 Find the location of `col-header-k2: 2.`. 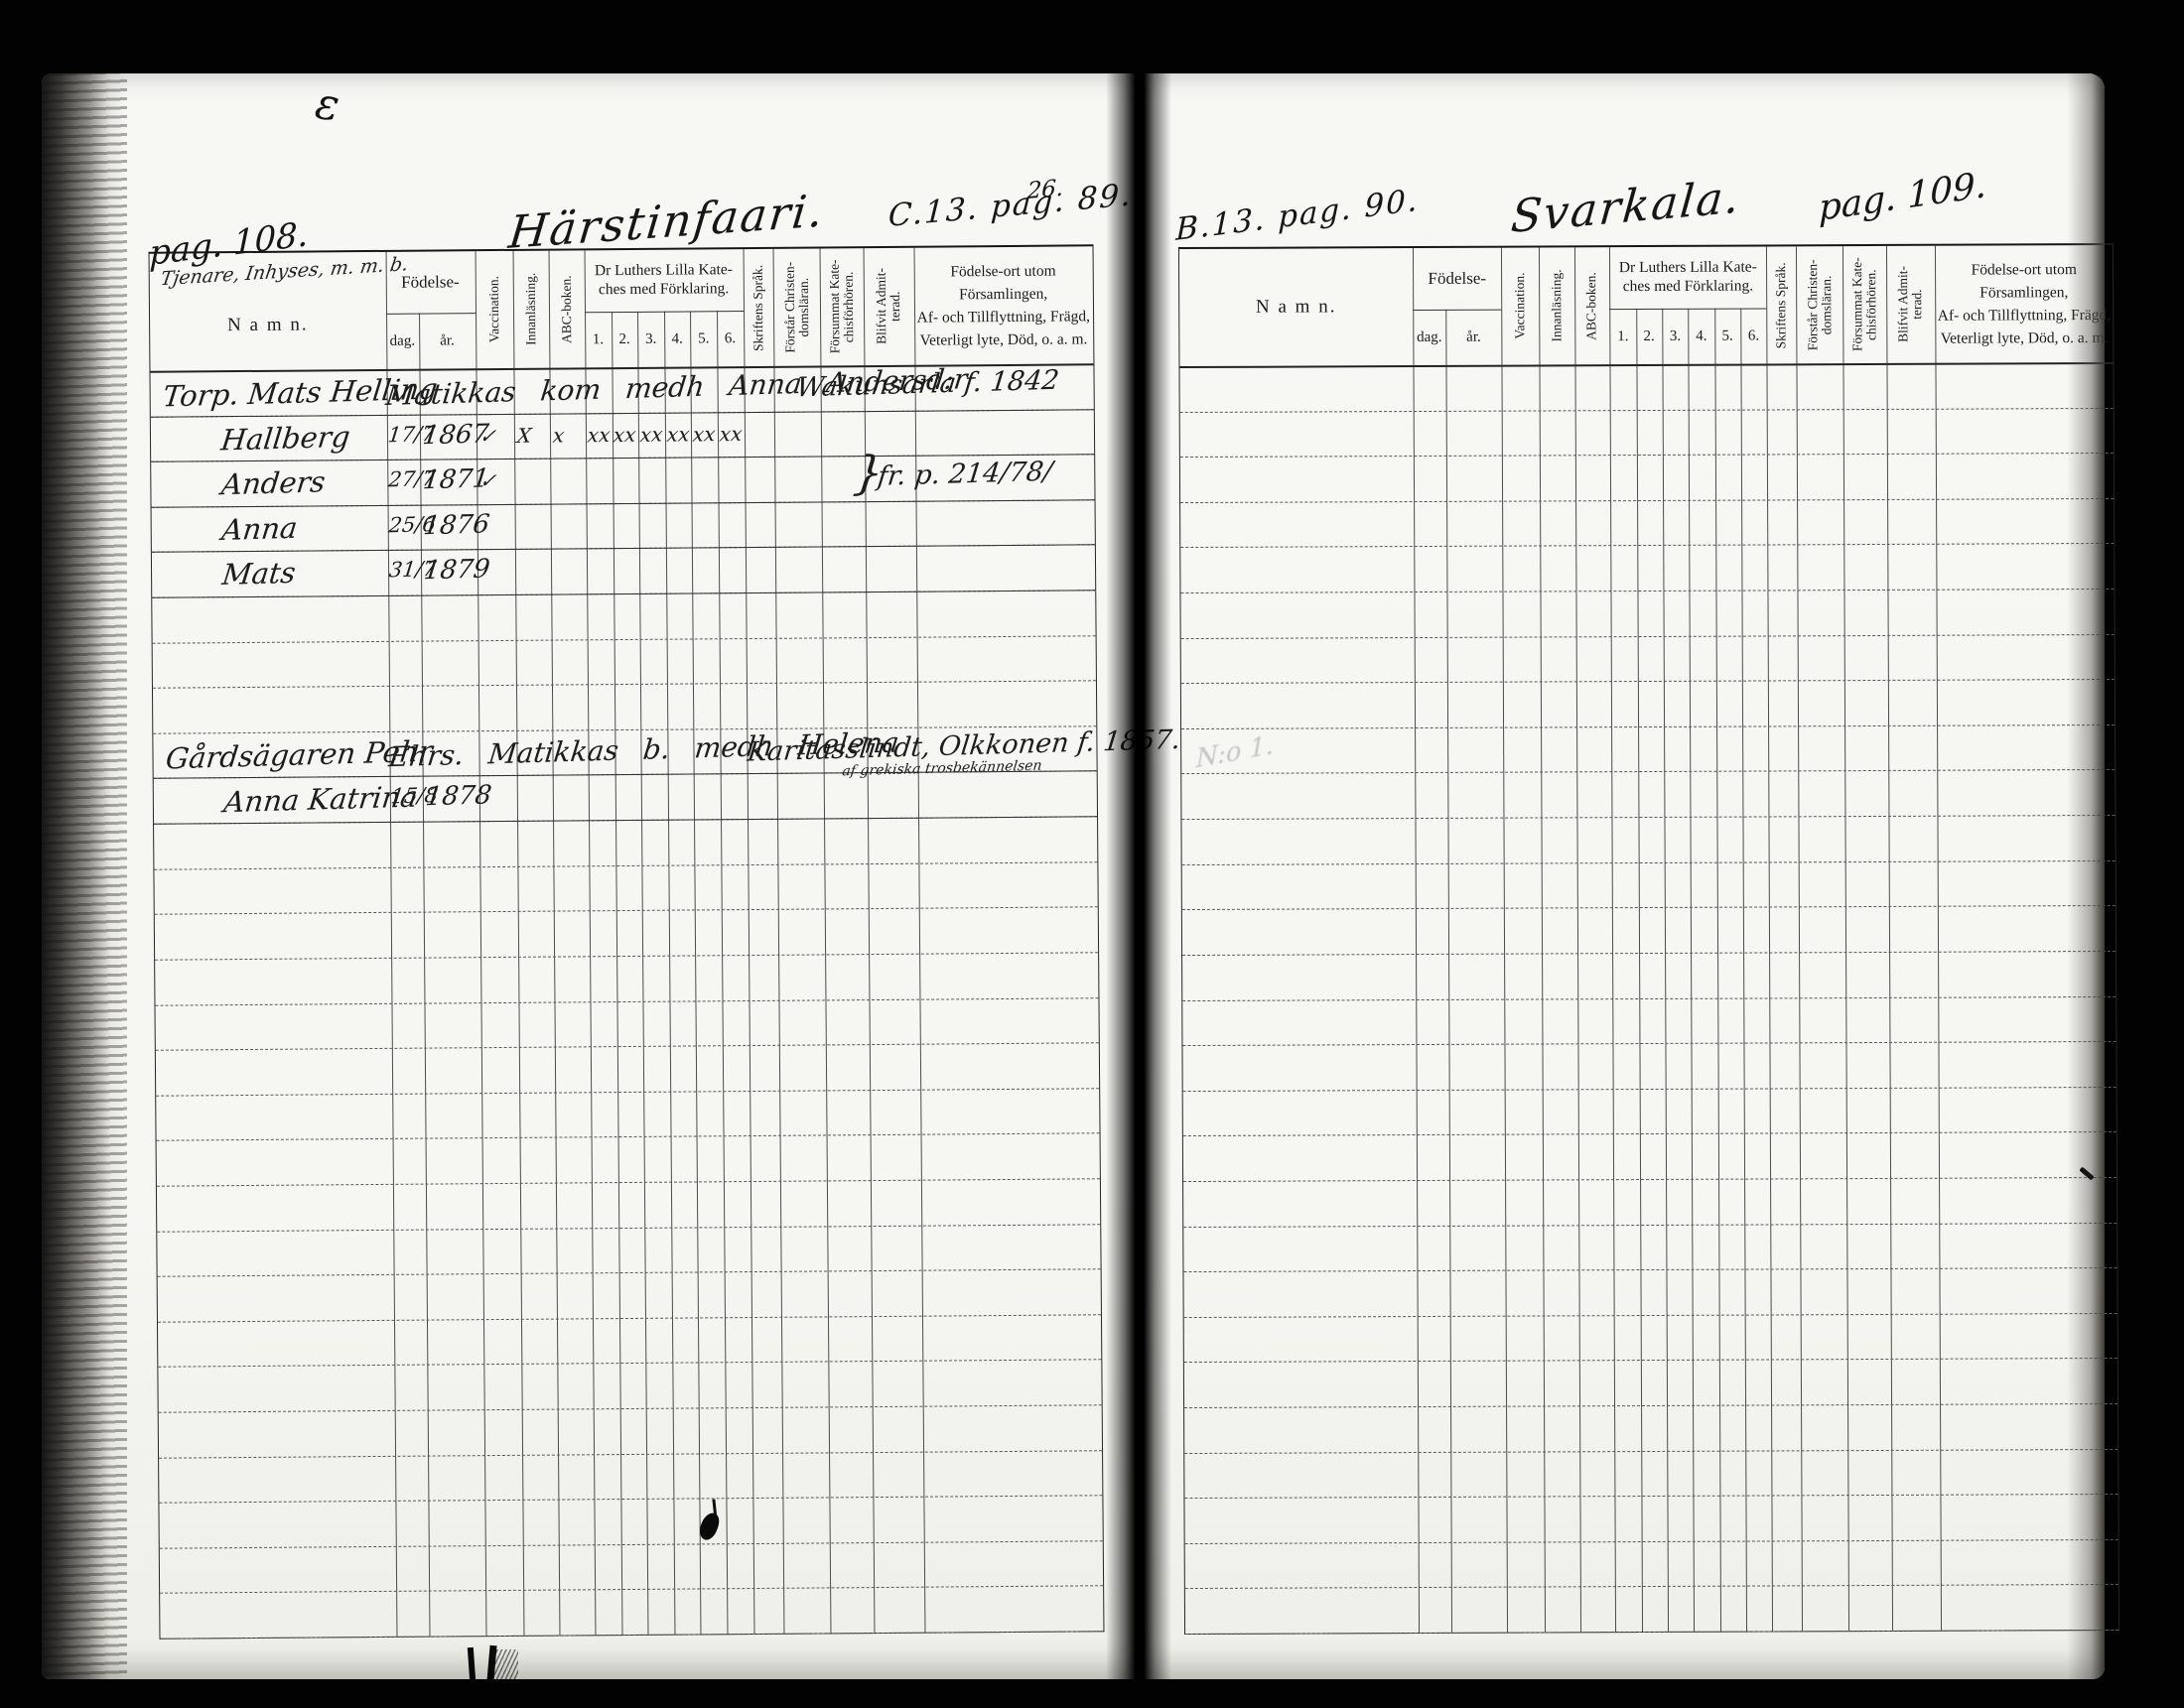

col-header-k2: 2. is located at coordinates (1649, 336).